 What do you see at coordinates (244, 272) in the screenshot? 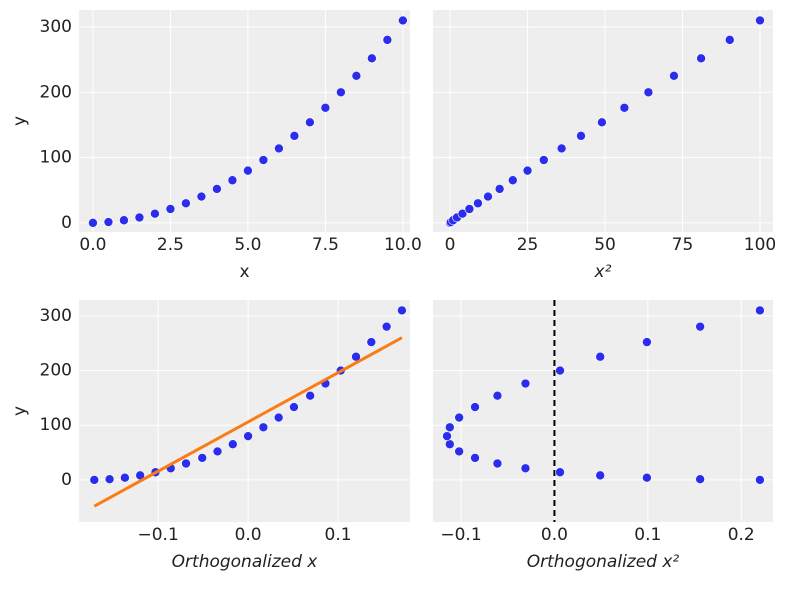
I see `x-axis-label: x` at bounding box center [244, 272].